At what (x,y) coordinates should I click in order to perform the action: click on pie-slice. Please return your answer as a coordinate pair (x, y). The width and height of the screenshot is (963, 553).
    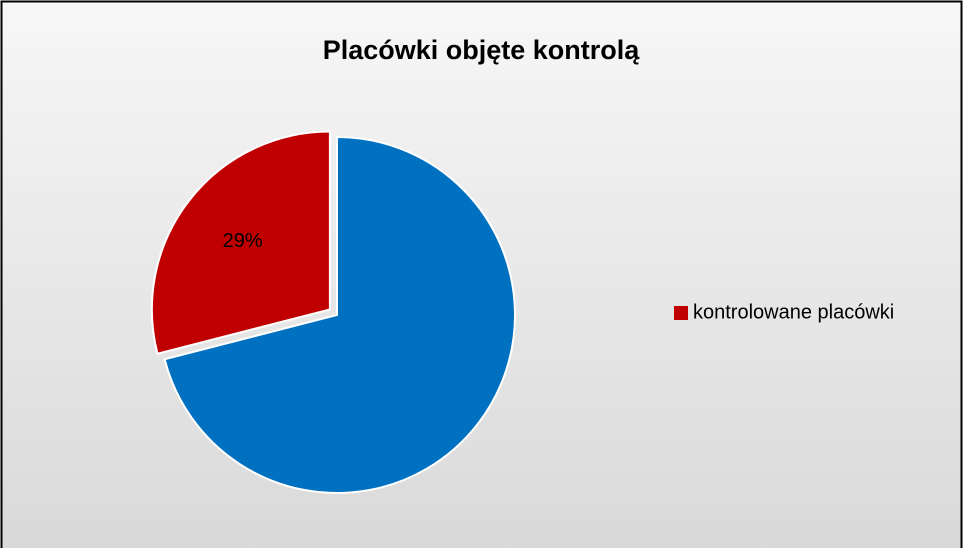
    Looking at the image, I should click on (240, 242).